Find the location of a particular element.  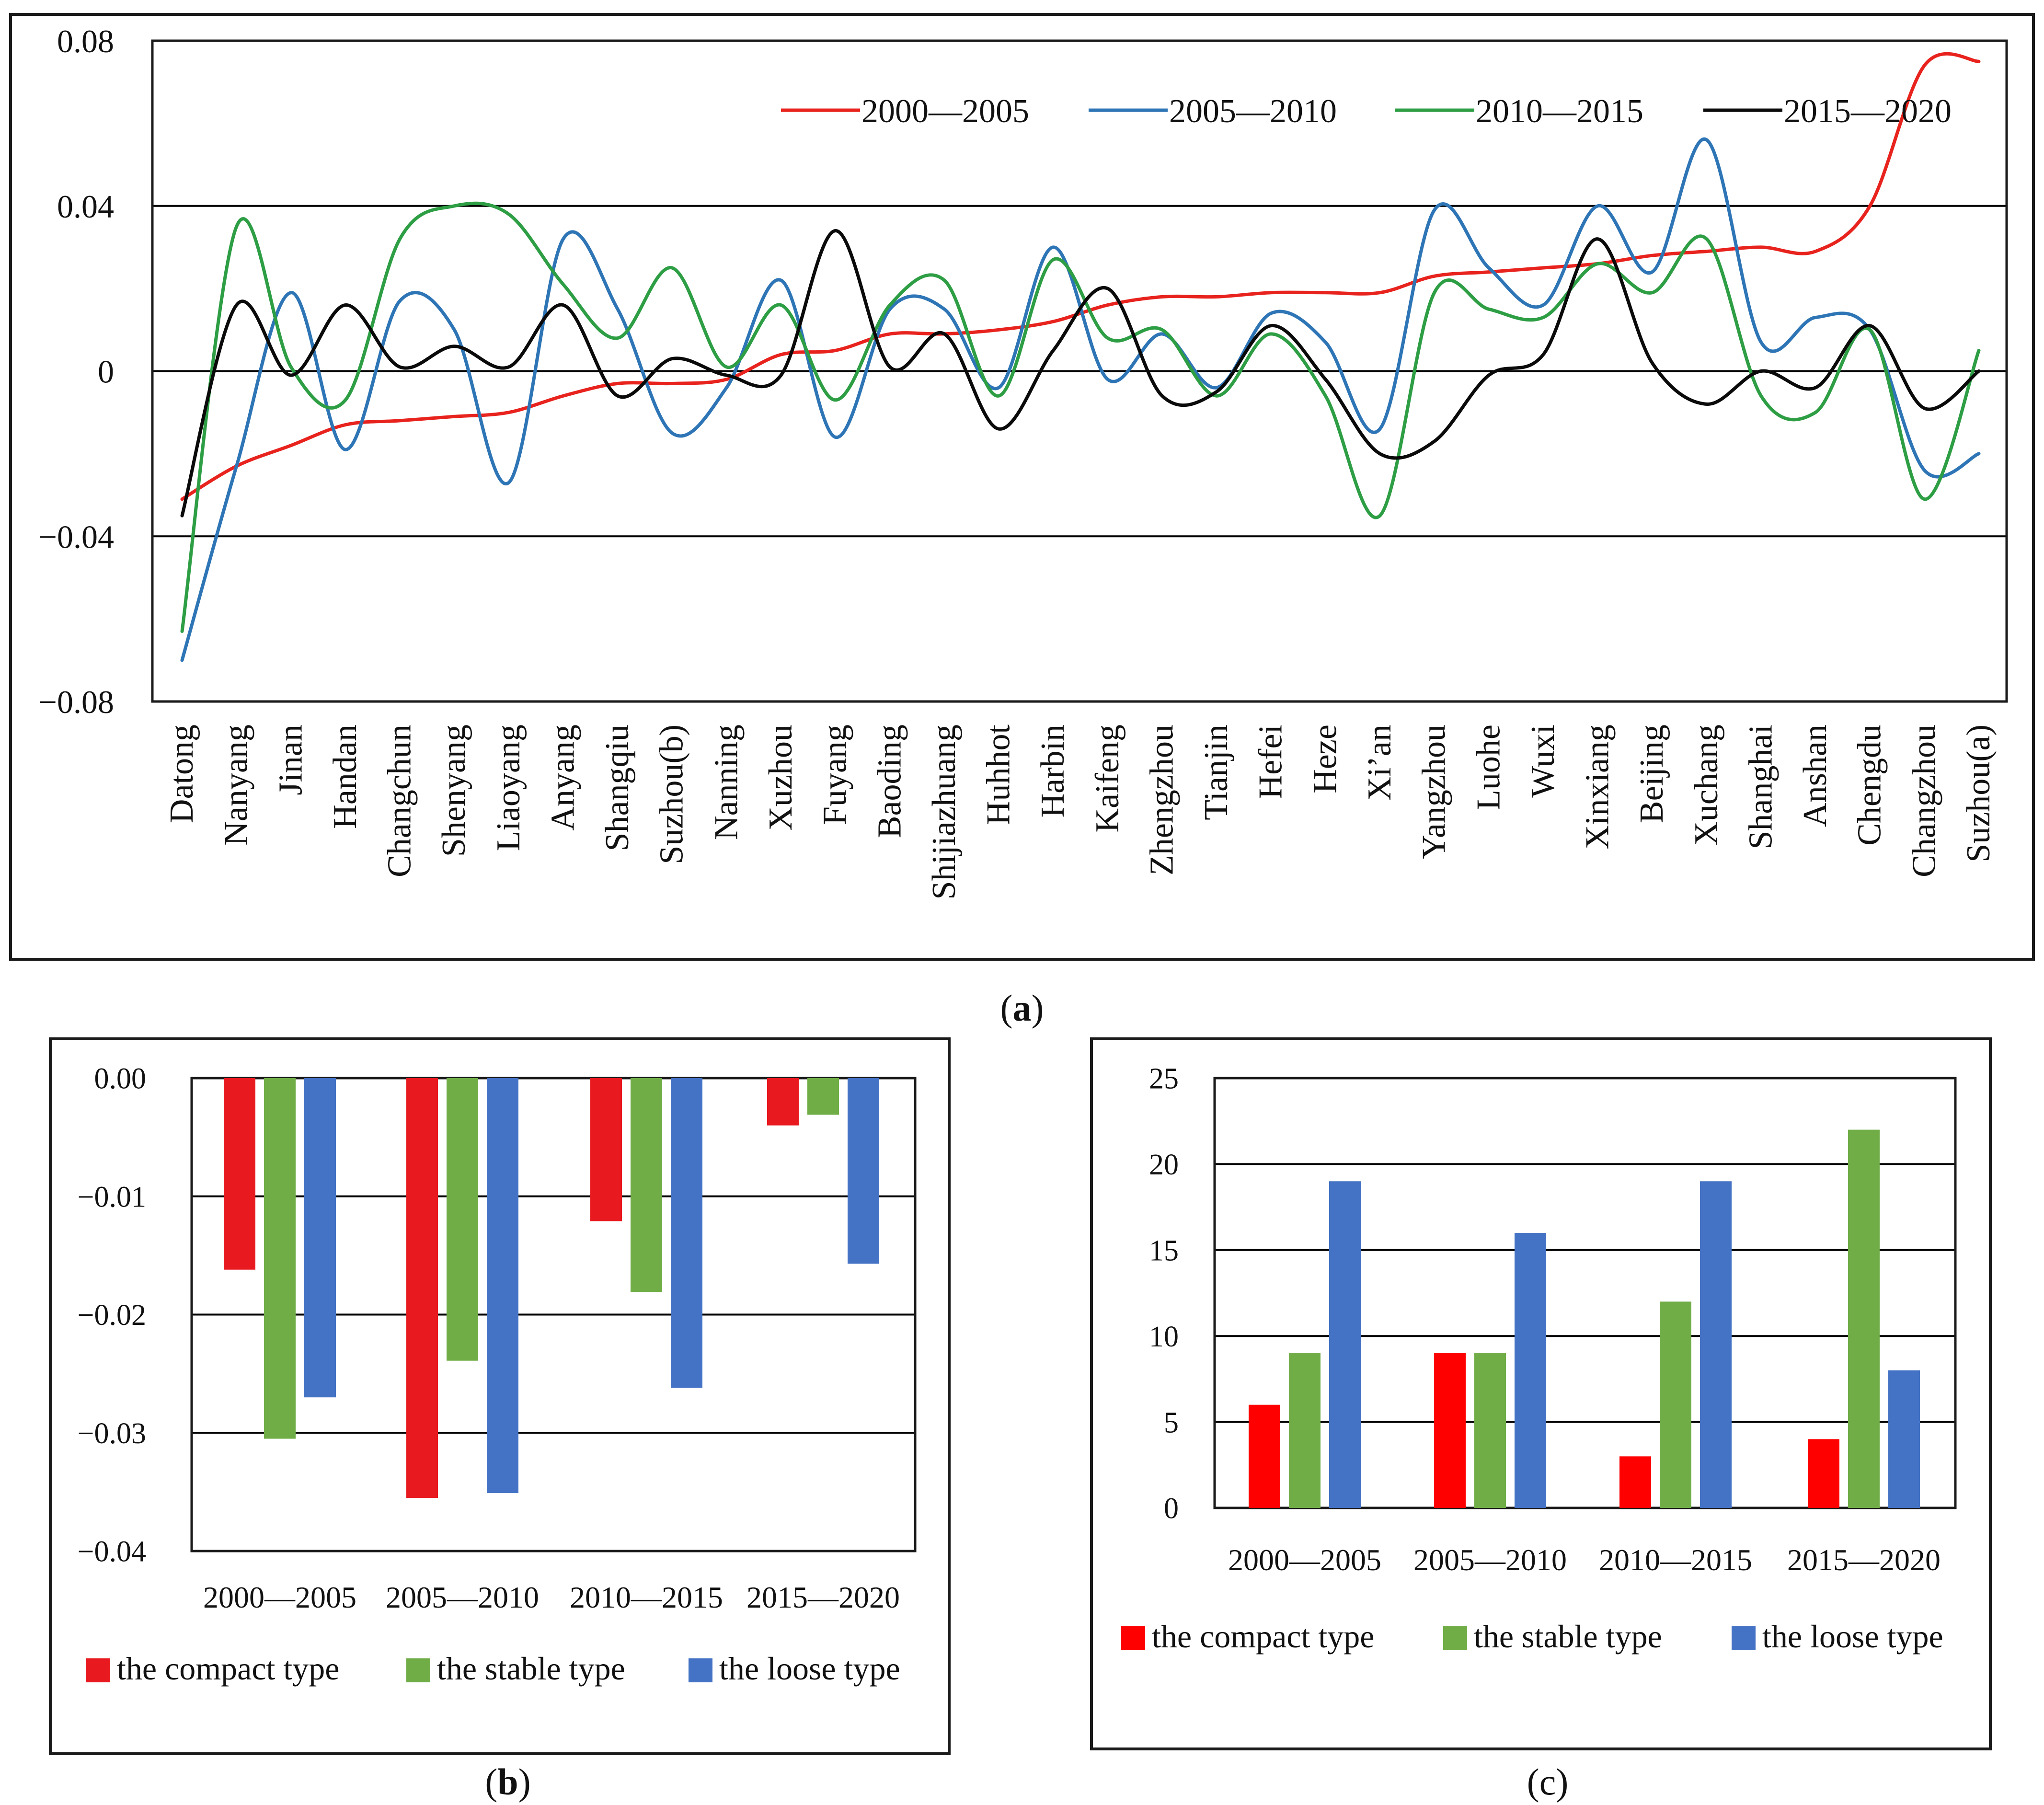

panel-a-x-tick-xuzhou: Xuzhou is located at coordinates (781, 777).